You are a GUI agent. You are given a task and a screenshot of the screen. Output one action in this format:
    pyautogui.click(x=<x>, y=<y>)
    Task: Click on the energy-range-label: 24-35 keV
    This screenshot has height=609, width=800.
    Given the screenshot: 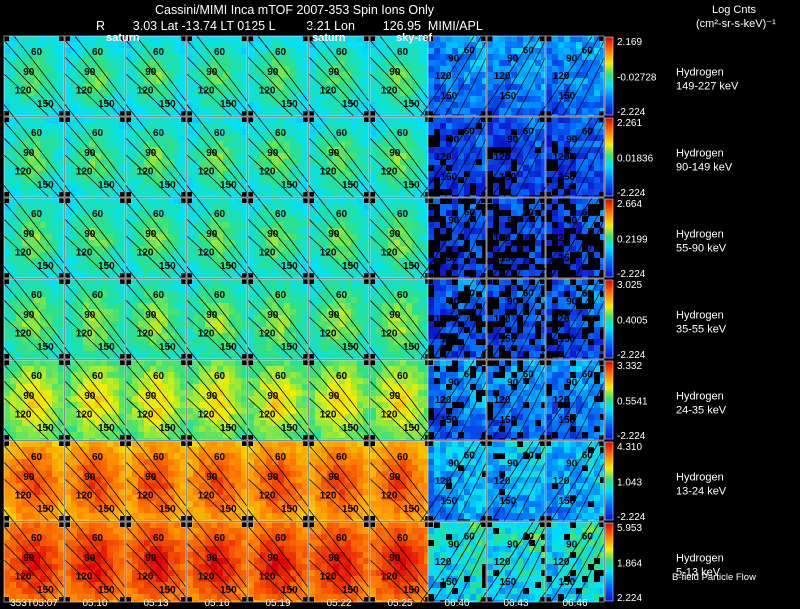 What is the action you would take?
    pyautogui.click(x=701, y=411)
    